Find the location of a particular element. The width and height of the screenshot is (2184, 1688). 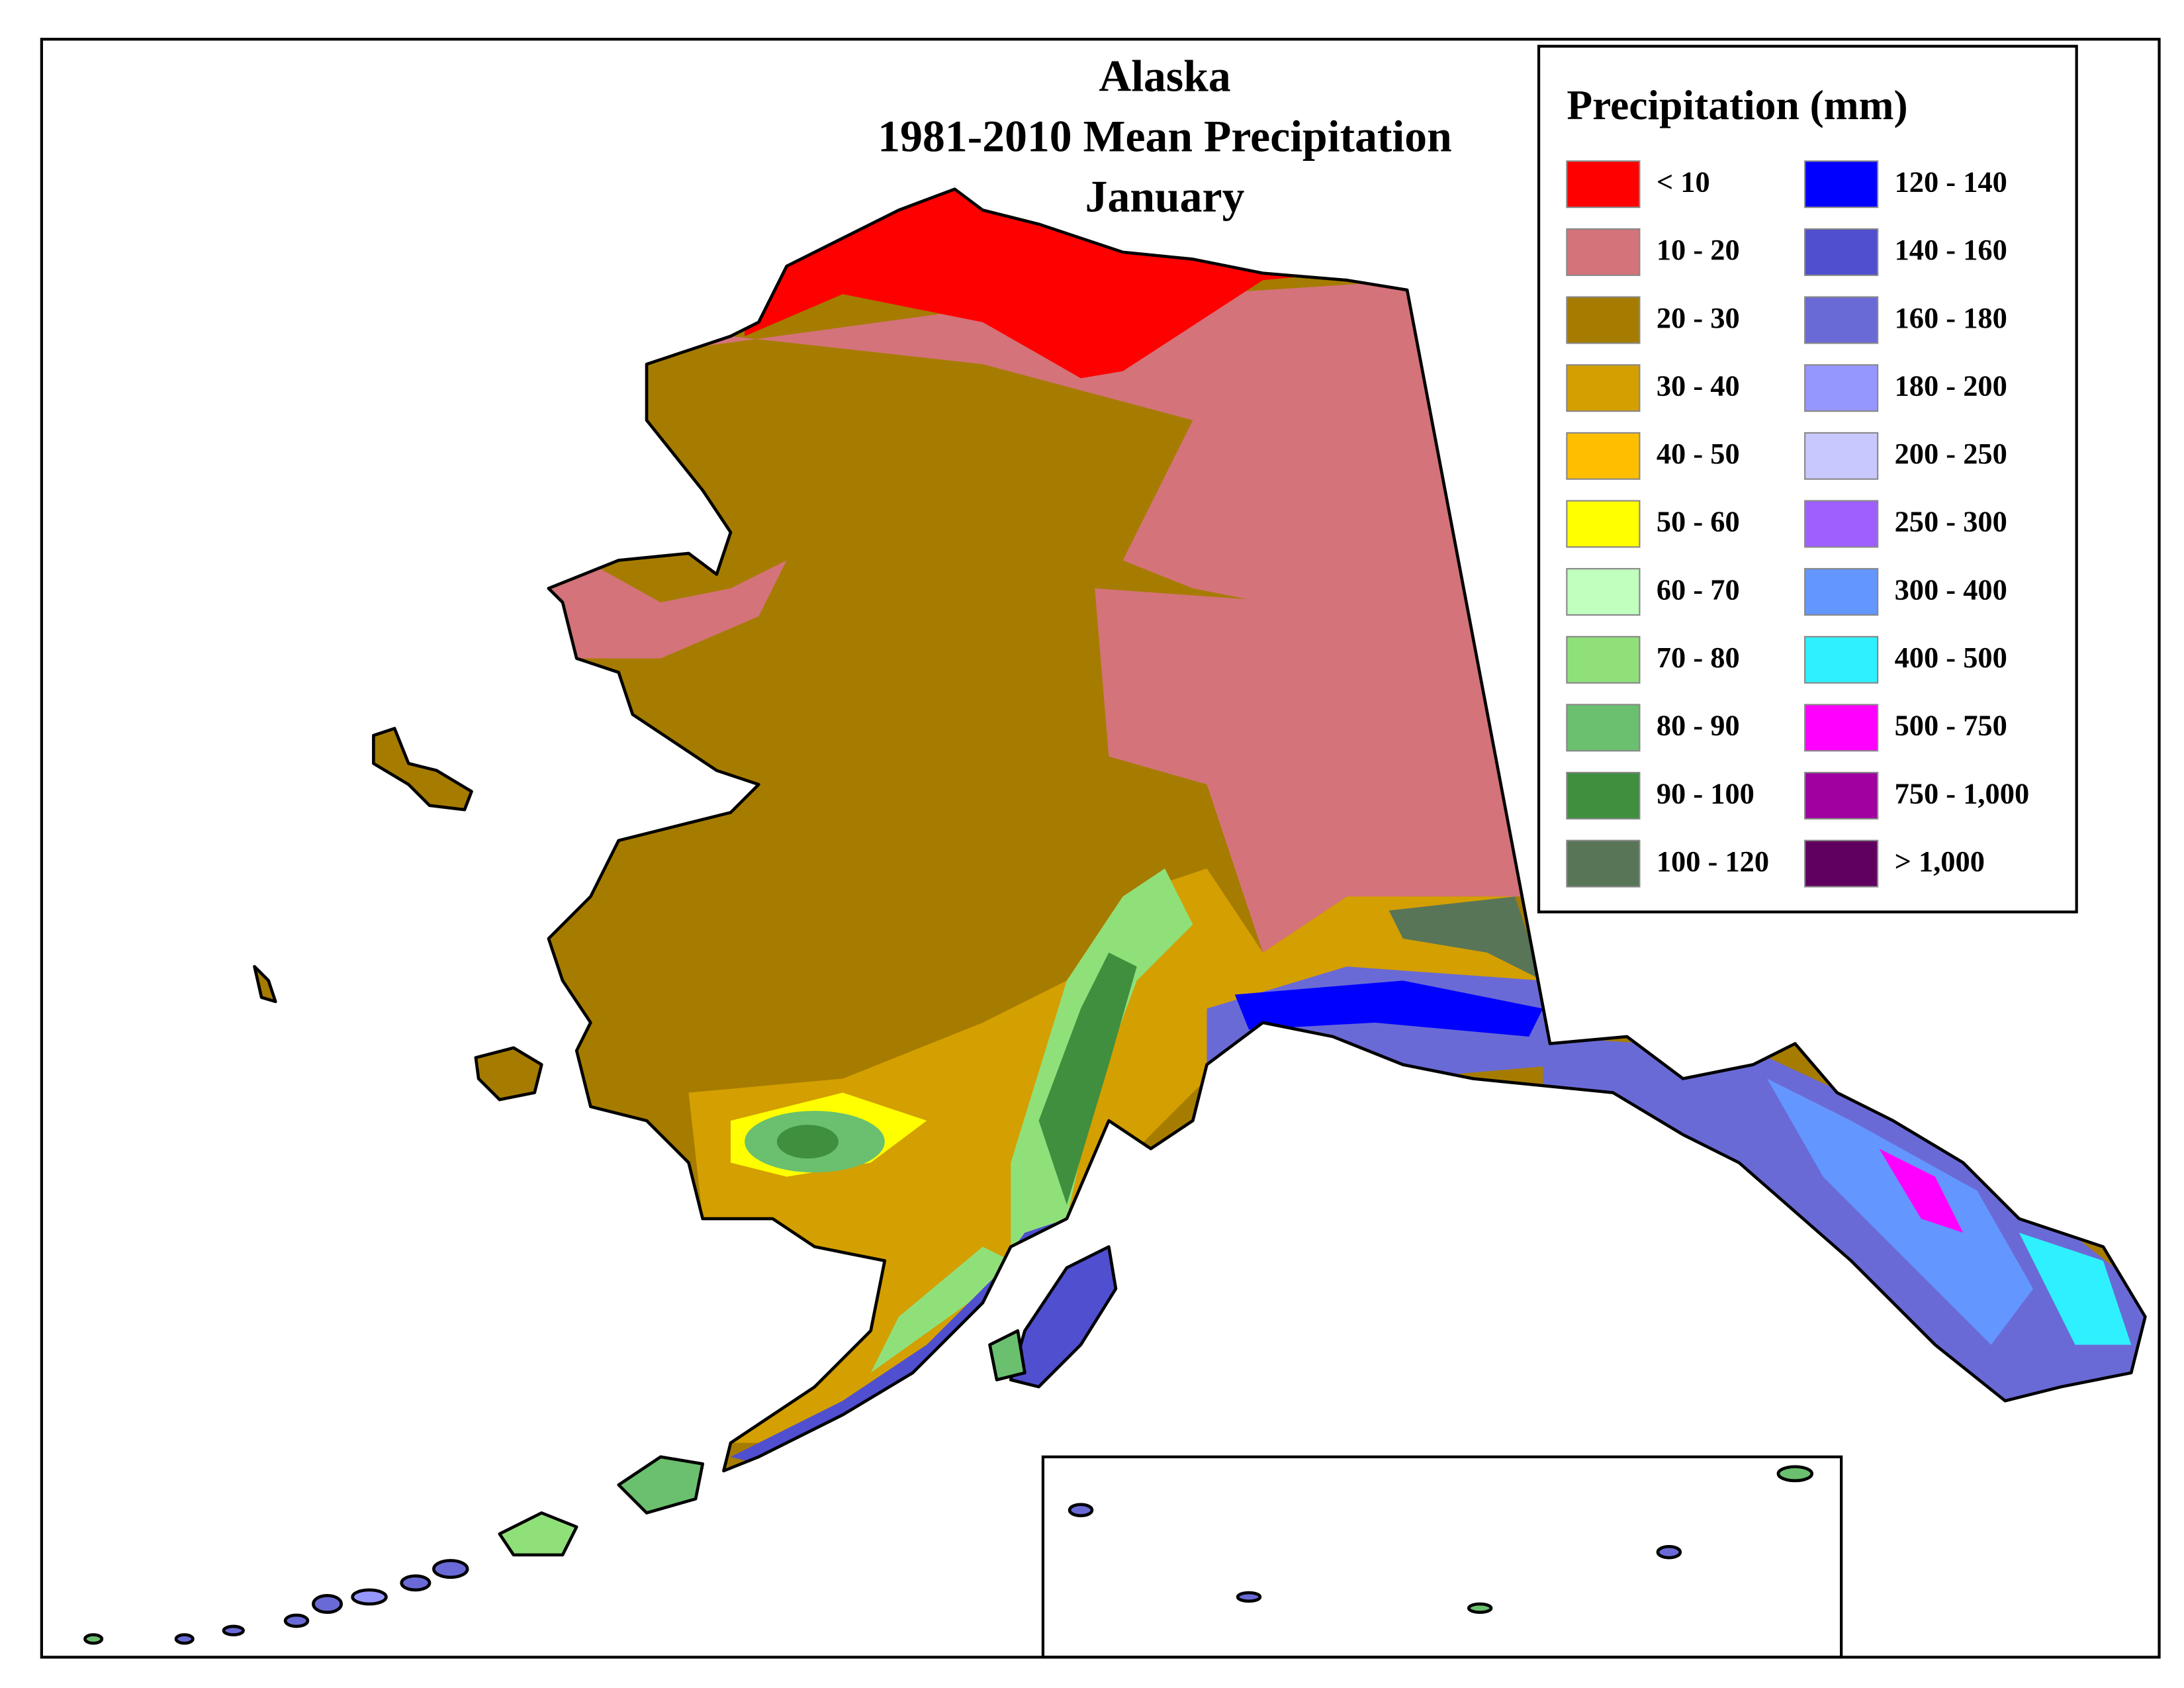

legend-label: 140 - 160 is located at coordinates (1951, 249).